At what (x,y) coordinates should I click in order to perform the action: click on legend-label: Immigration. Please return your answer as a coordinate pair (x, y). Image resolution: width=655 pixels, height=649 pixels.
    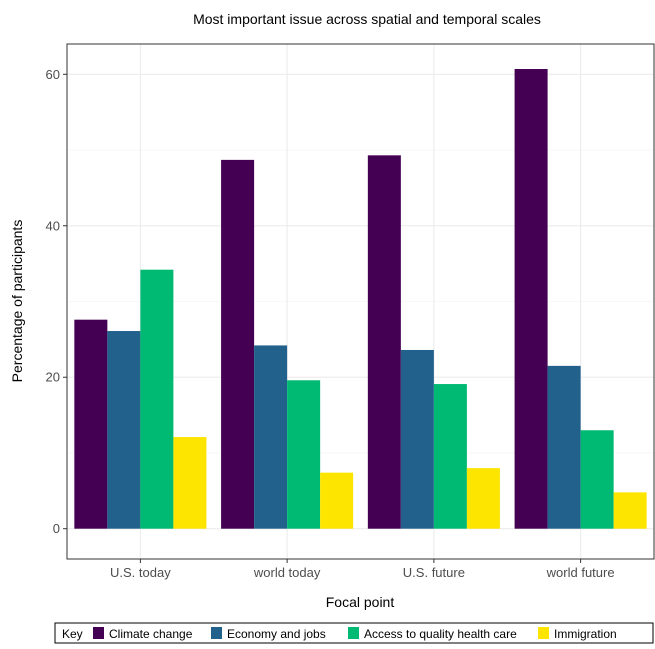
    Looking at the image, I should click on (585, 634).